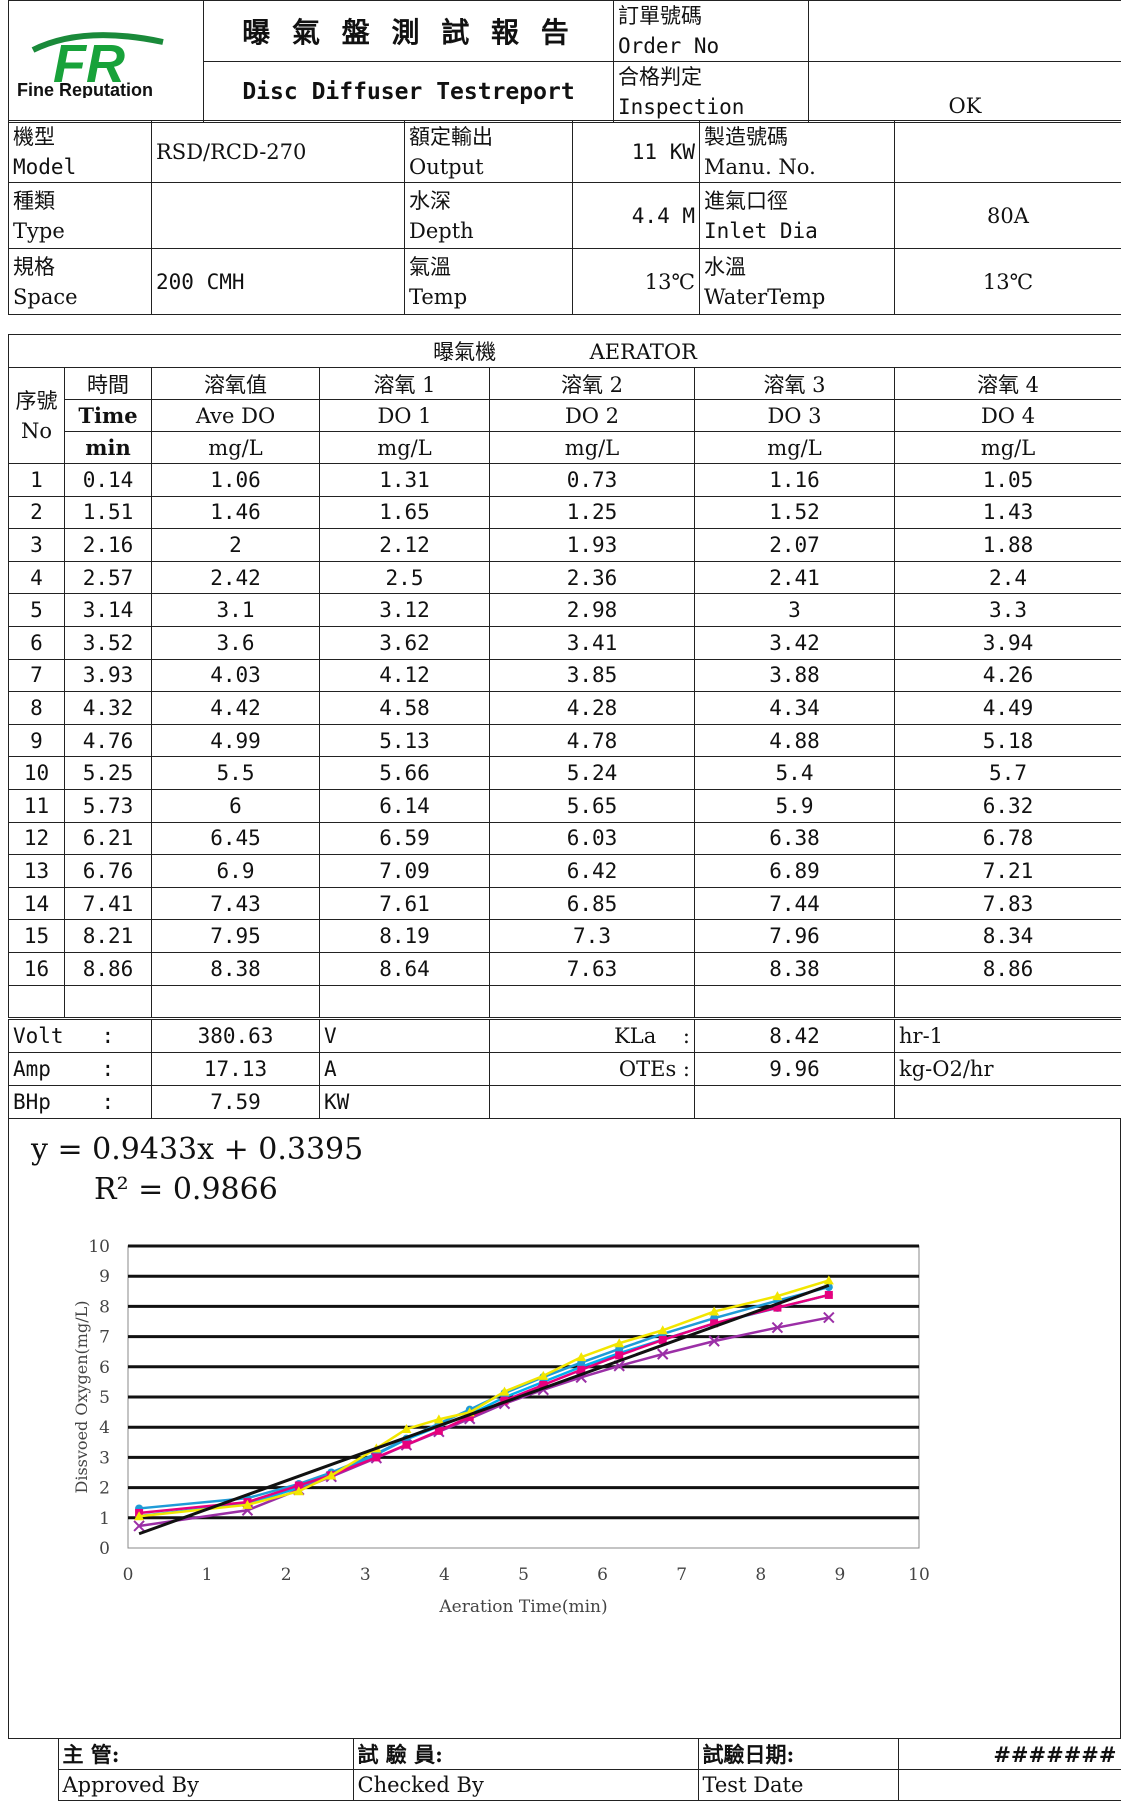  What do you see at coordinates (795, 545) in the screenshot?
I see `row-do3: 2.07` at bounding box center [795, 545].